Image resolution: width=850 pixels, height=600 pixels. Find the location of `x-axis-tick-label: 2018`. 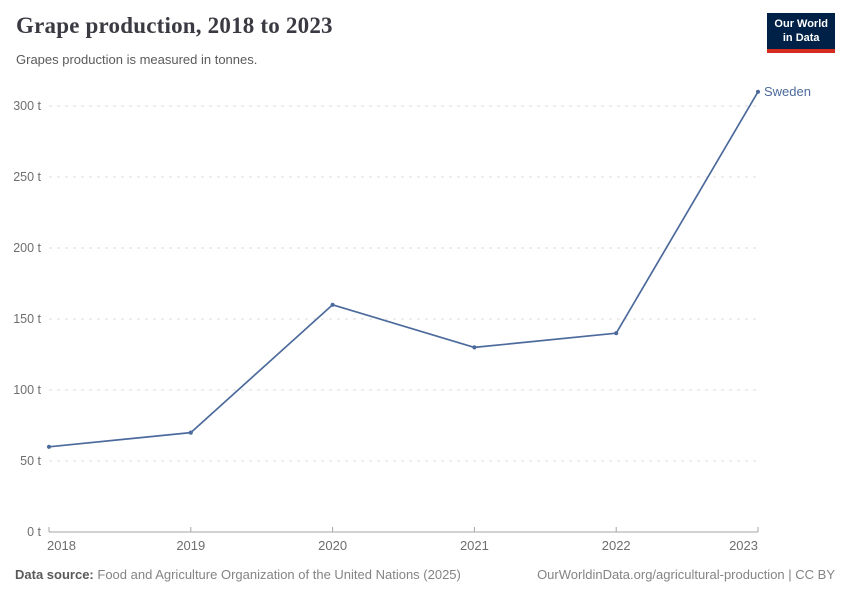

x-axis-tick-label: 2018 is located at coordinates (61, 545).